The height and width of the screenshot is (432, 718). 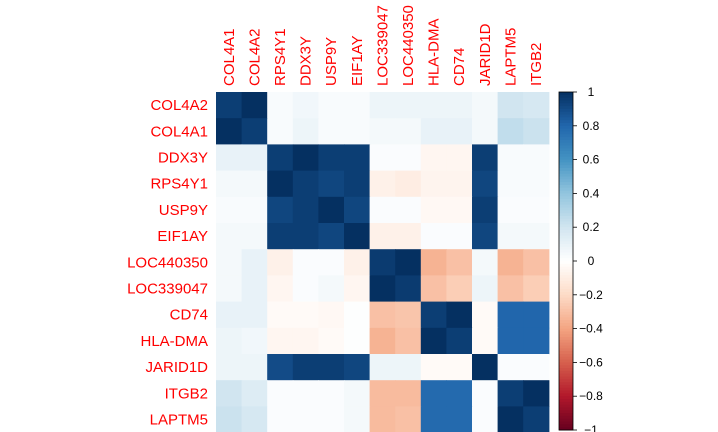 I want to click on column-label: LOC339047, so click(x=382, y=45).